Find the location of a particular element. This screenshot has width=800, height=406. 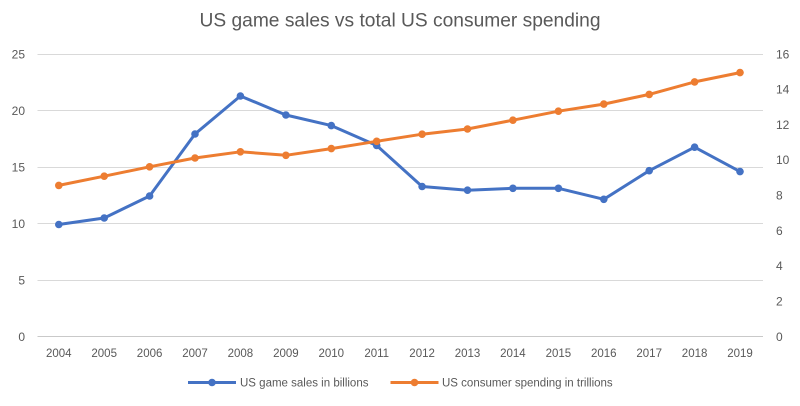

svg-text: 2013 is located at coordinates (468, 354).